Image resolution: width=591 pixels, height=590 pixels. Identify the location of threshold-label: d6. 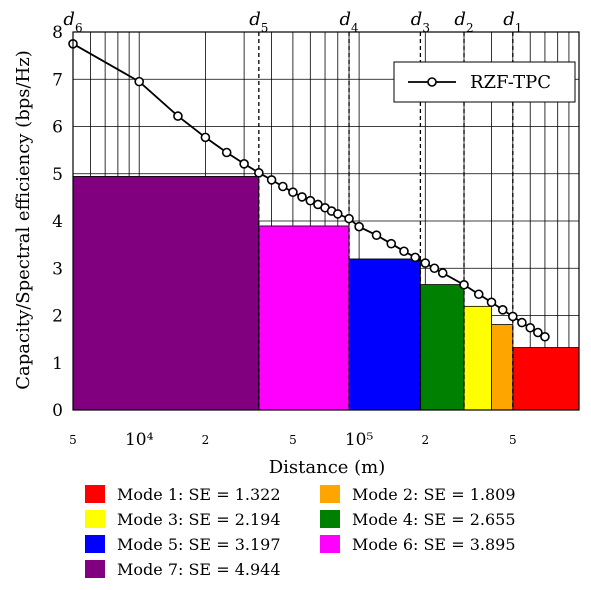
(72, 22).